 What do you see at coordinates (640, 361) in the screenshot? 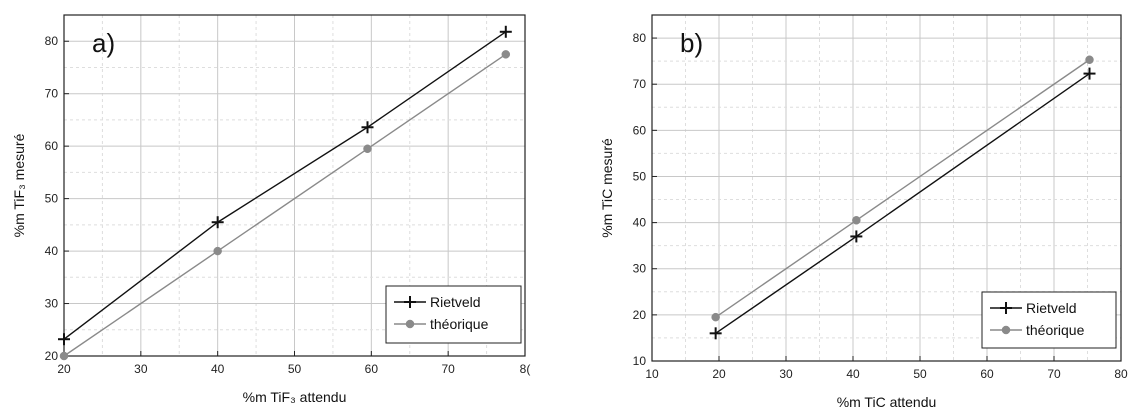
I see `chart-b-y-tick-label: 10` at bounding box center [640, 361].